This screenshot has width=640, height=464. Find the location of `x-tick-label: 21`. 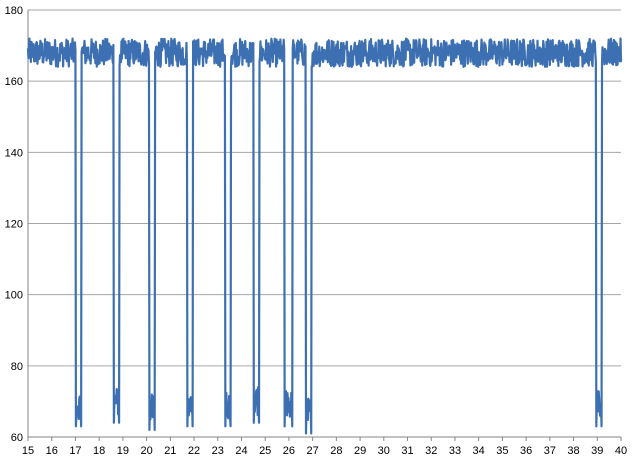

x-tick-label: 21 is located at coordinates (170, 451).